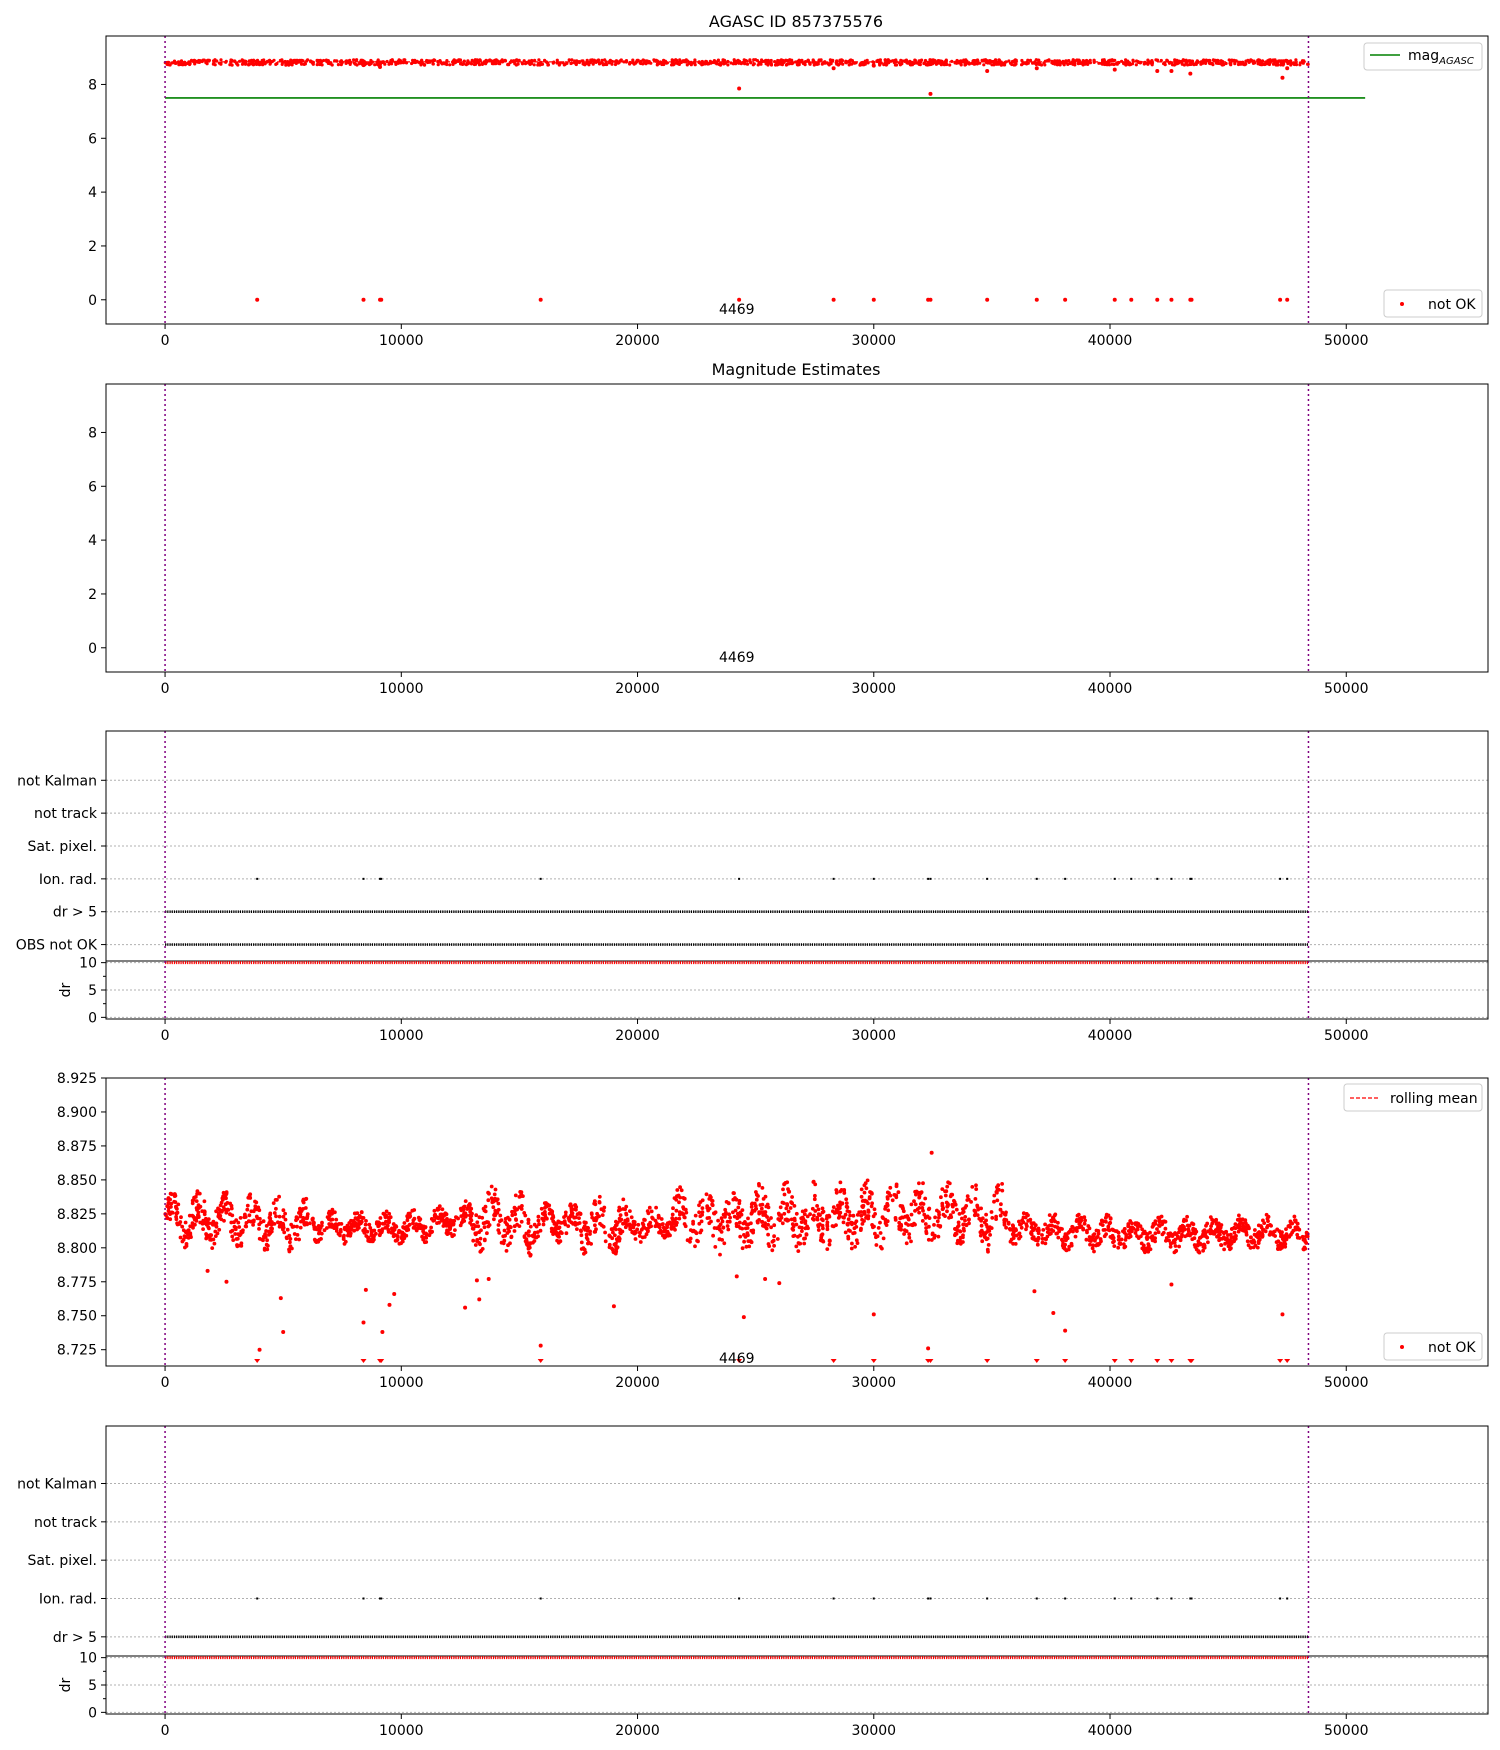  What do you see at coordinates (1110, 1383) in the screenshot?
I see `x-tick-label: 40000` at bounding box center [1110, 1383].